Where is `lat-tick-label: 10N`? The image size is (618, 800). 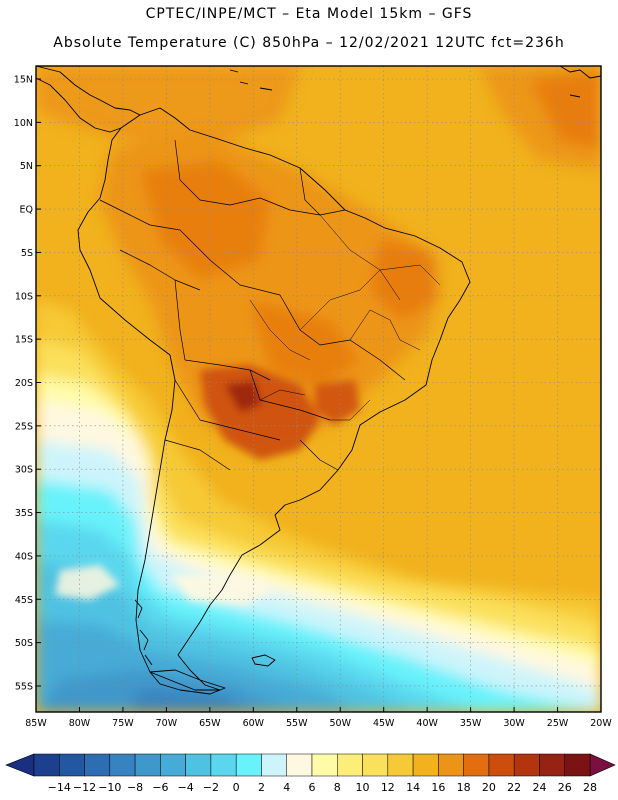 lat-tick-label: 10N is located at coordinates (23, 123).